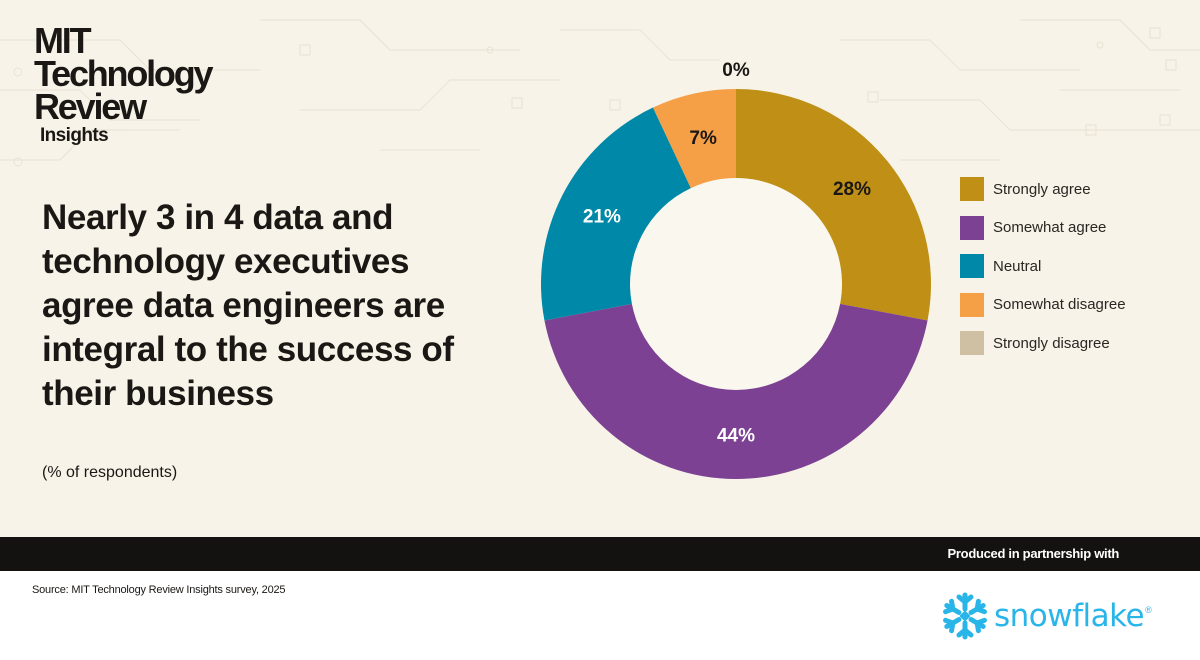 Image resolution: width=1200 pixels, height=660 pixels. I want to click on legend-label-somewhat-agree: Somewhat agree, so click(1050, 228).